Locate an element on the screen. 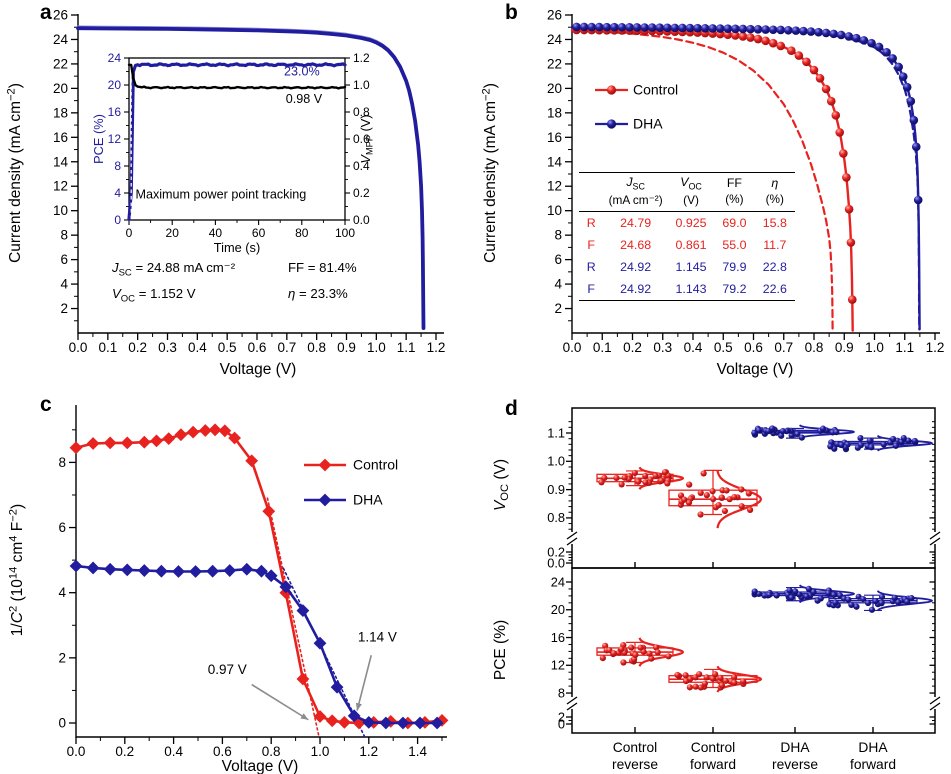  c-x-tick-labels: 0.0 0.2 0.4 0.6 0.8 1.0 1.2 1.4 is located at coordinates (247, 751).